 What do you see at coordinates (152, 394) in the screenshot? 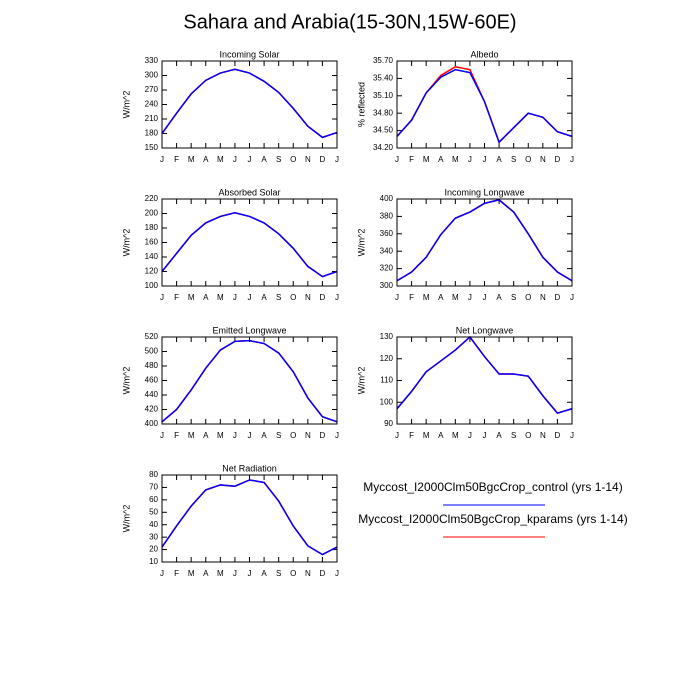
I see `y-tick-label: 440` at bounding box center [152, 394].